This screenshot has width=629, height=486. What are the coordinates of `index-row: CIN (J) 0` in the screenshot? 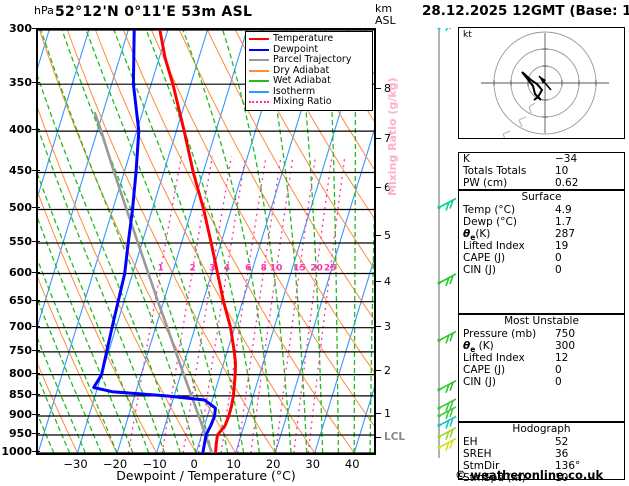 It's located at (541, 270).